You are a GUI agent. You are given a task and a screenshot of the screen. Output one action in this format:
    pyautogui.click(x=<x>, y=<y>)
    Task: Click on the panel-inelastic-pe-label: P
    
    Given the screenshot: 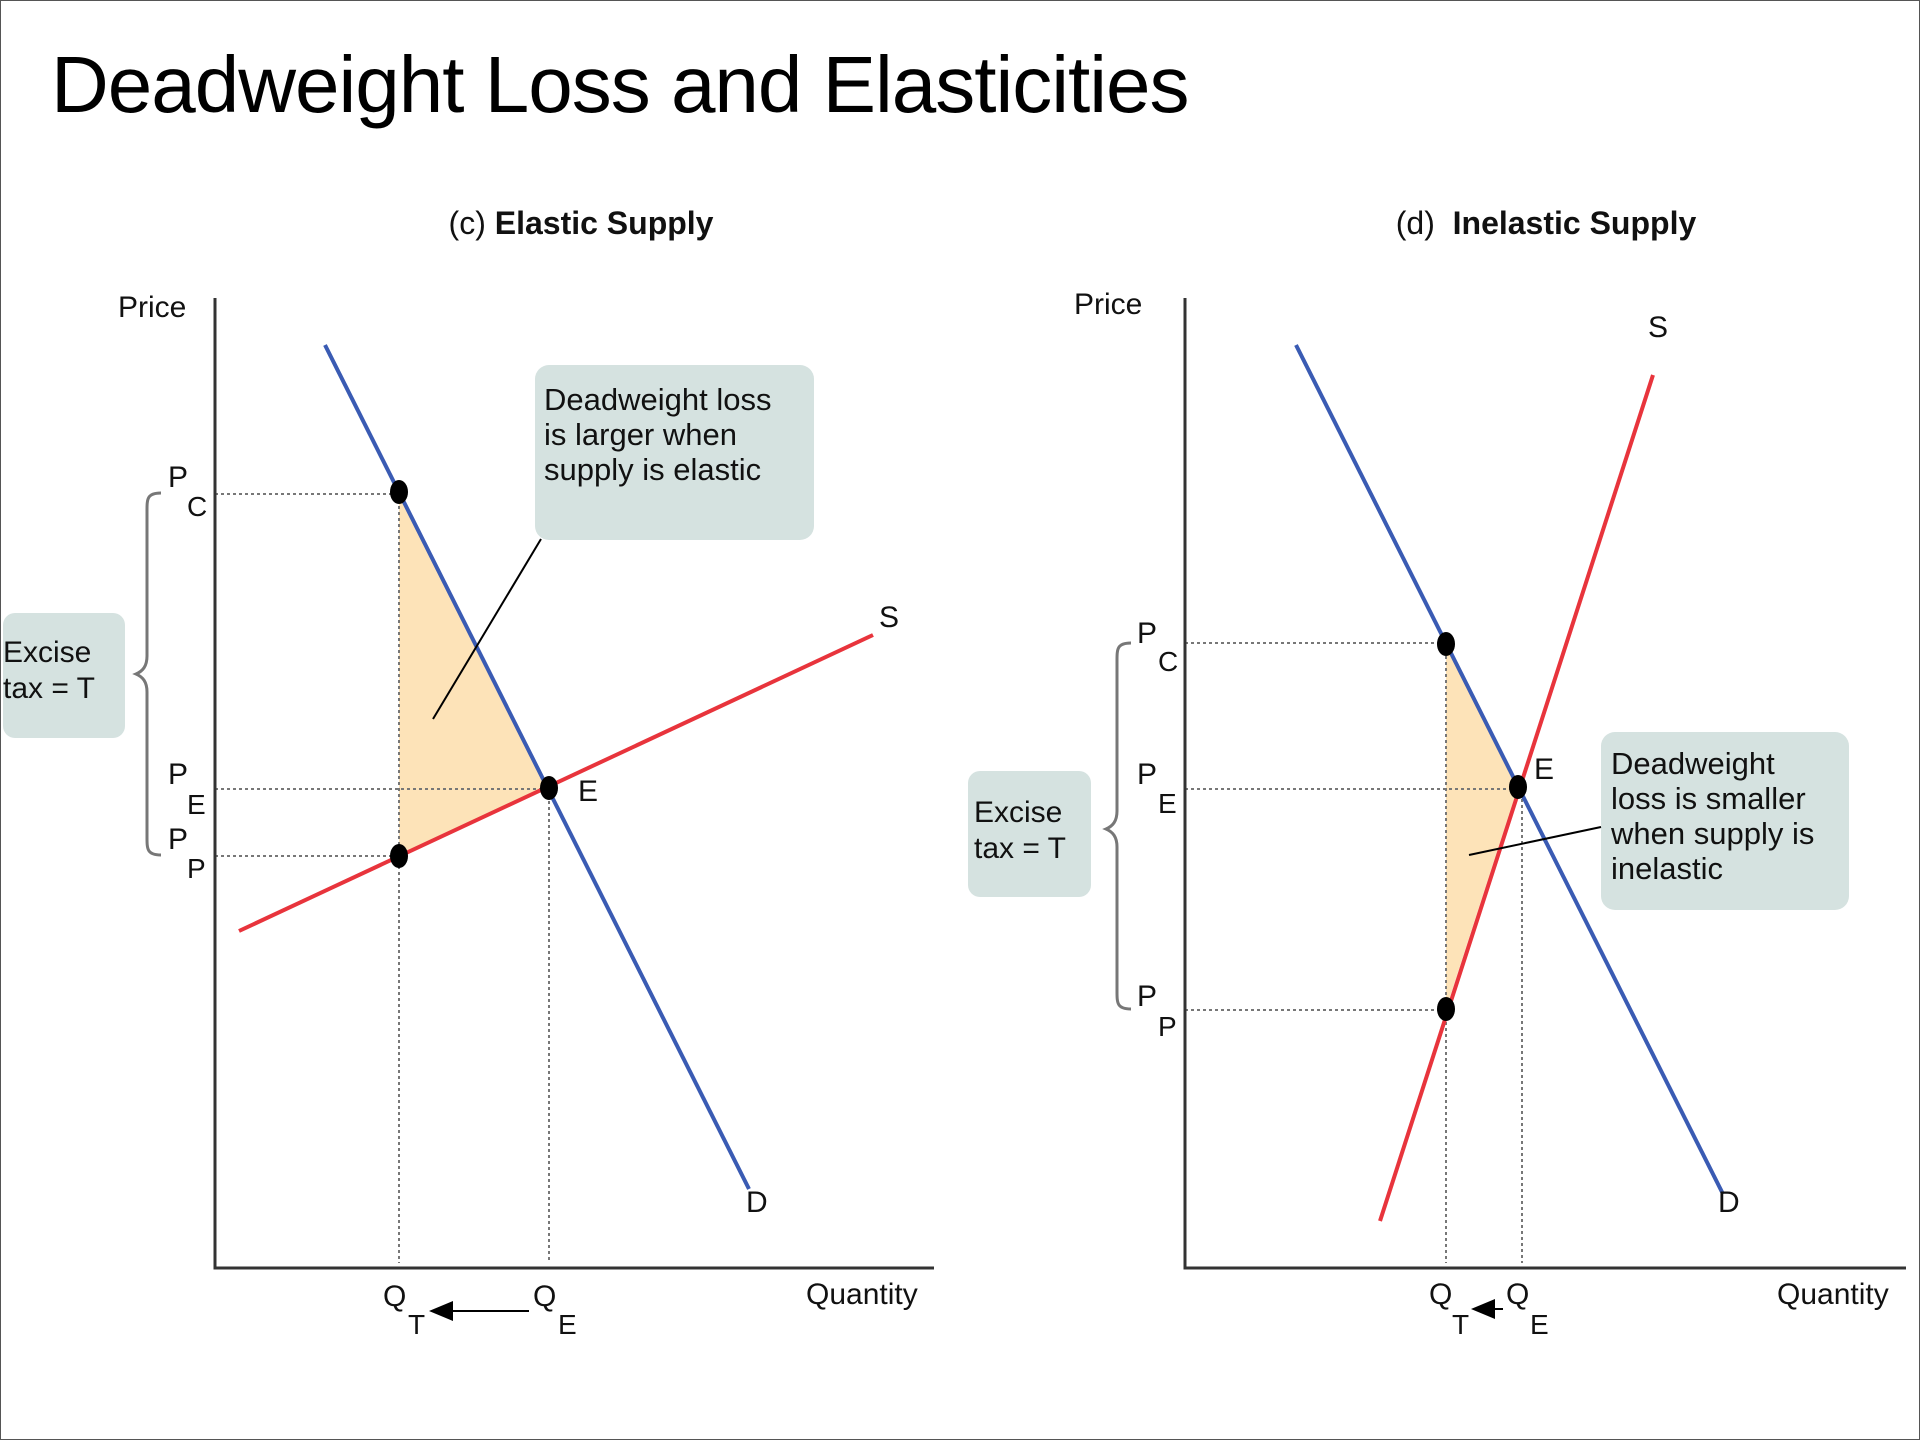 What is the action you would take?
    pyautogui.click(x=1147, y=774)
    